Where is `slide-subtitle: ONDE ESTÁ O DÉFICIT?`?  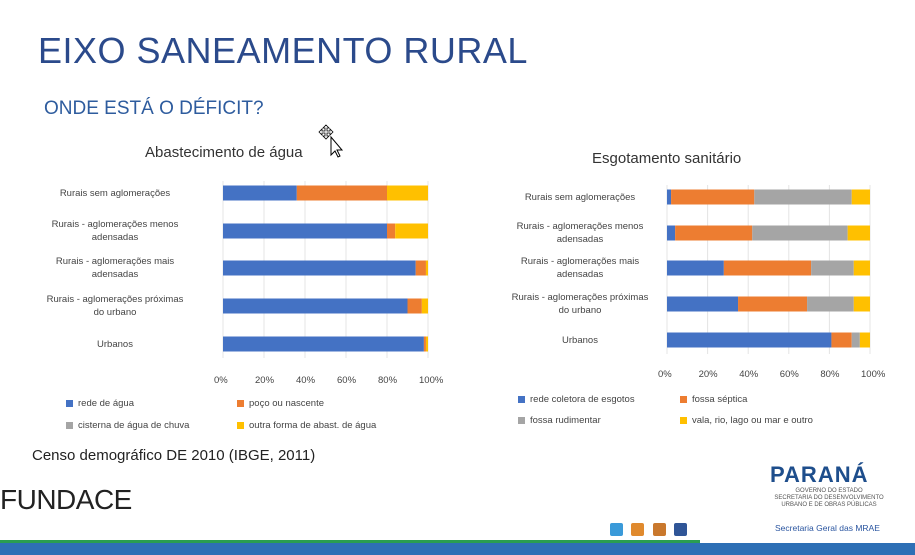
slide-subtitle: ONDE ESTÁ O DÉFICIT? is located at coordinates (154, 108).